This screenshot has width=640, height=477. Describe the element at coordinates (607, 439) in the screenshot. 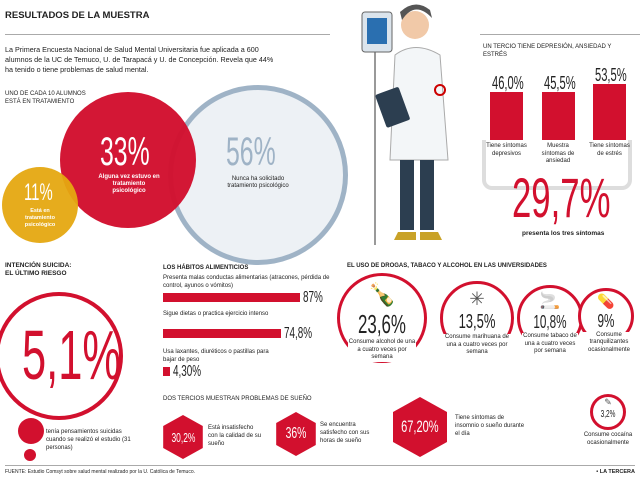

I see `drug-label: Consume cocaína ocasionalmente` at that location.